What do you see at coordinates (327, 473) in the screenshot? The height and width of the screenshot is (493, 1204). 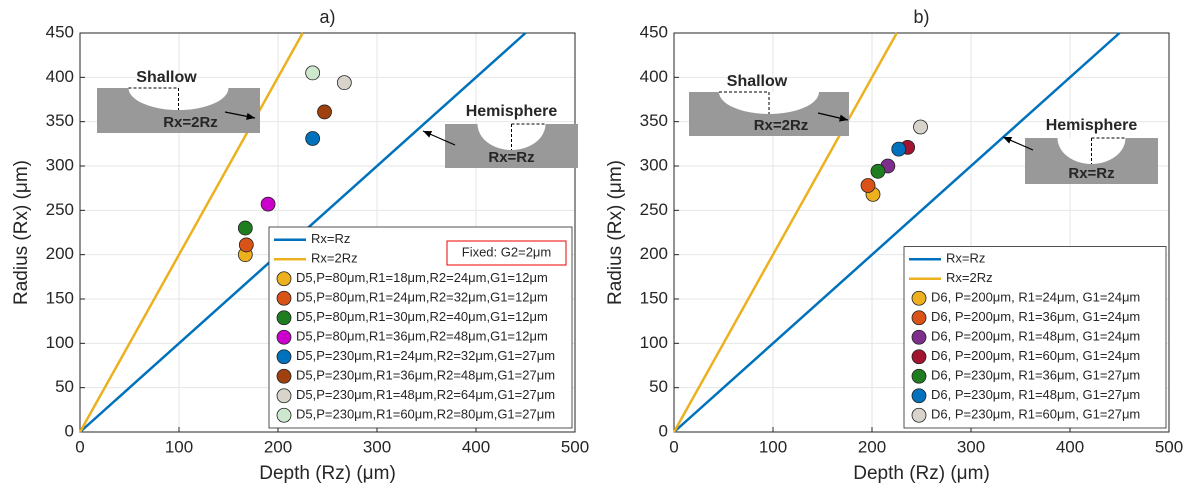 I see `x-axis-label: Depth (Rz) (μm)` at bounding box center [327, 473].